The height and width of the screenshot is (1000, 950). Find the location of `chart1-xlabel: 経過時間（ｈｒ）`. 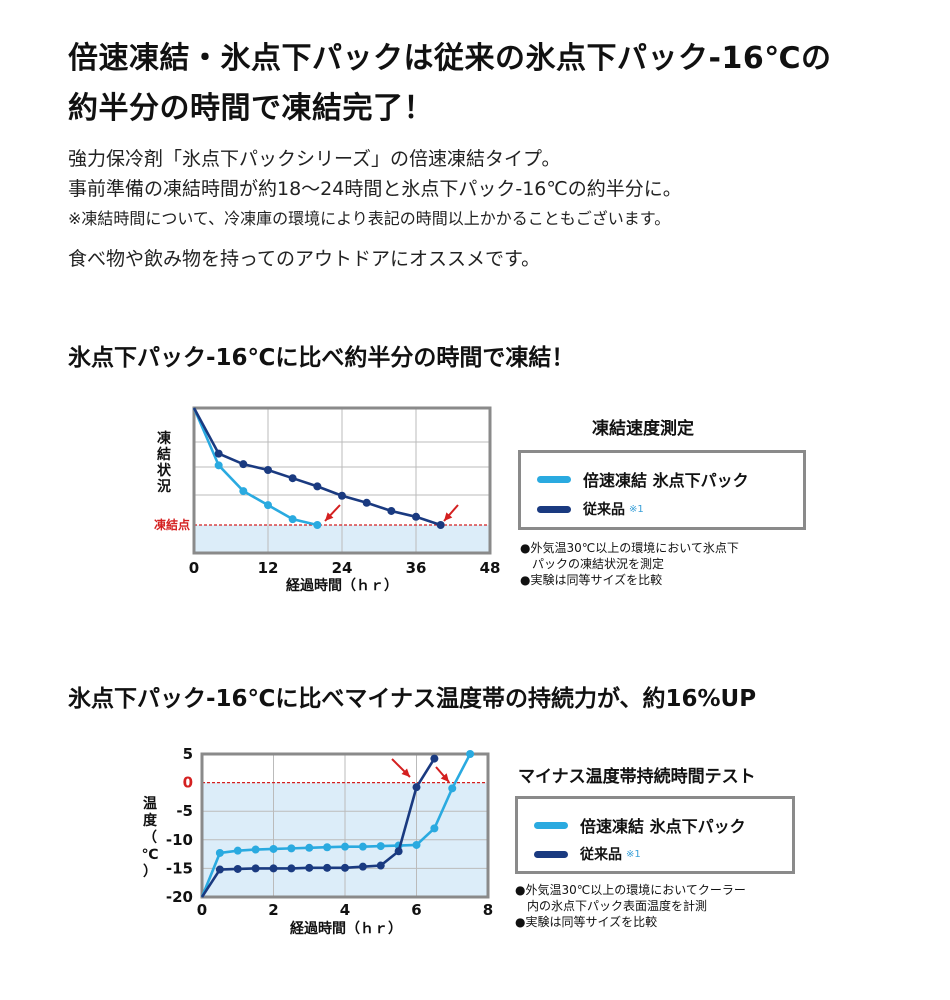

chart1-xlabel: 経過時間（ｈｒ） is located at coordinates (342, 585).